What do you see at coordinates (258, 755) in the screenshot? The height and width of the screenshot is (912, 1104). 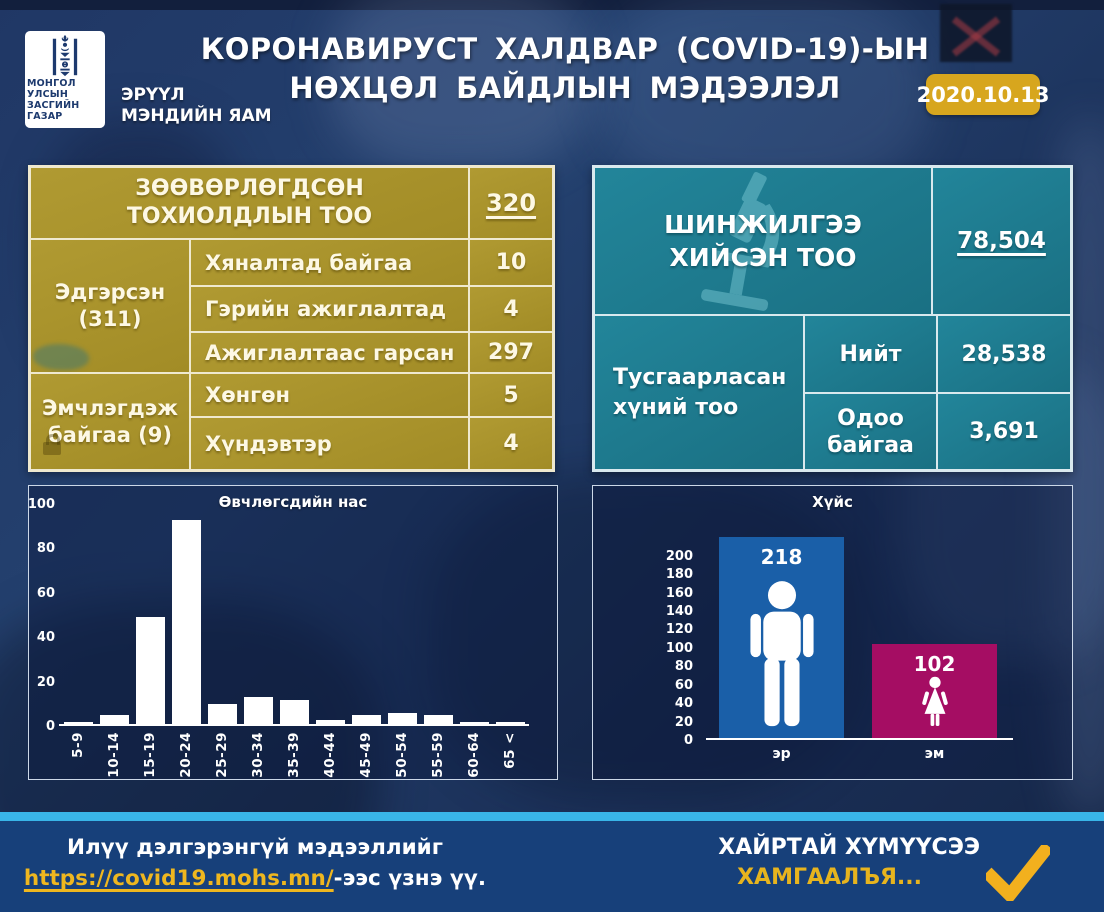 I see `age-xlabel: 30-34` at bounding box center [258, 755].